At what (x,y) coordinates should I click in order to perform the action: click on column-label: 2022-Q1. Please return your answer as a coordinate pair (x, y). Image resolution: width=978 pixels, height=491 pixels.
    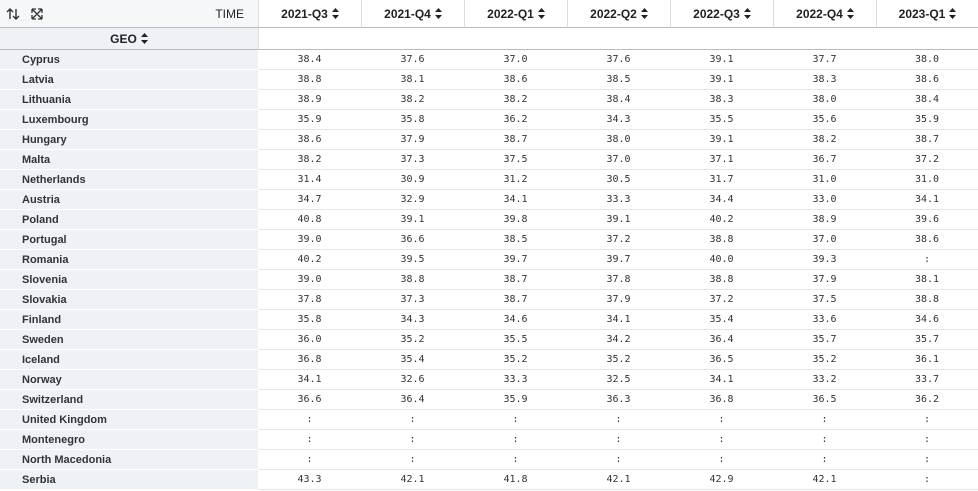
    Looking at the image, I should click on (510, 13).